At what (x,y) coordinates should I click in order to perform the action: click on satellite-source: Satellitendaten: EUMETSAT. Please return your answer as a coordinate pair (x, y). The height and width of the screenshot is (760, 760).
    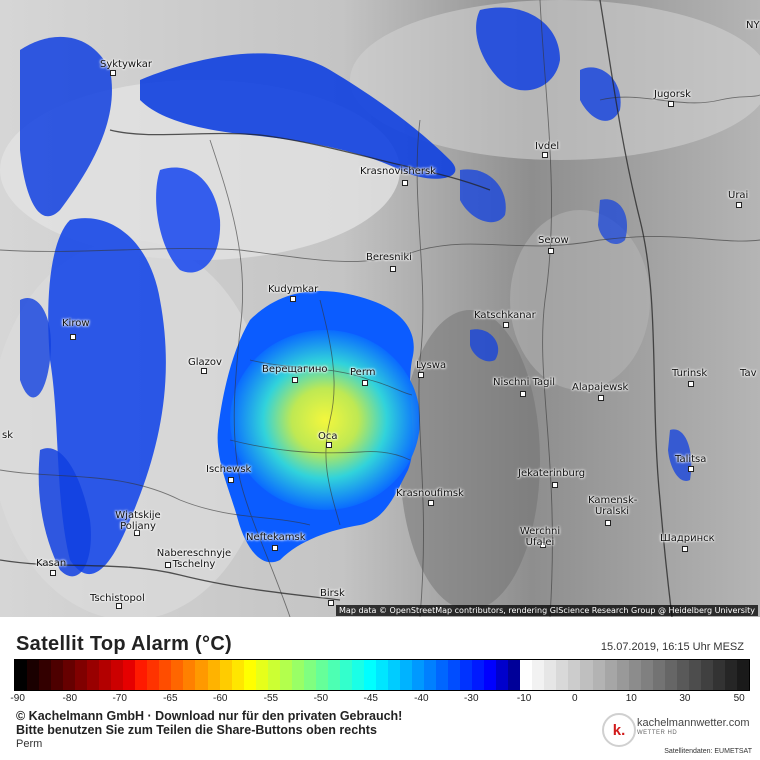
    Looking at the image, I should click on (708, 751).